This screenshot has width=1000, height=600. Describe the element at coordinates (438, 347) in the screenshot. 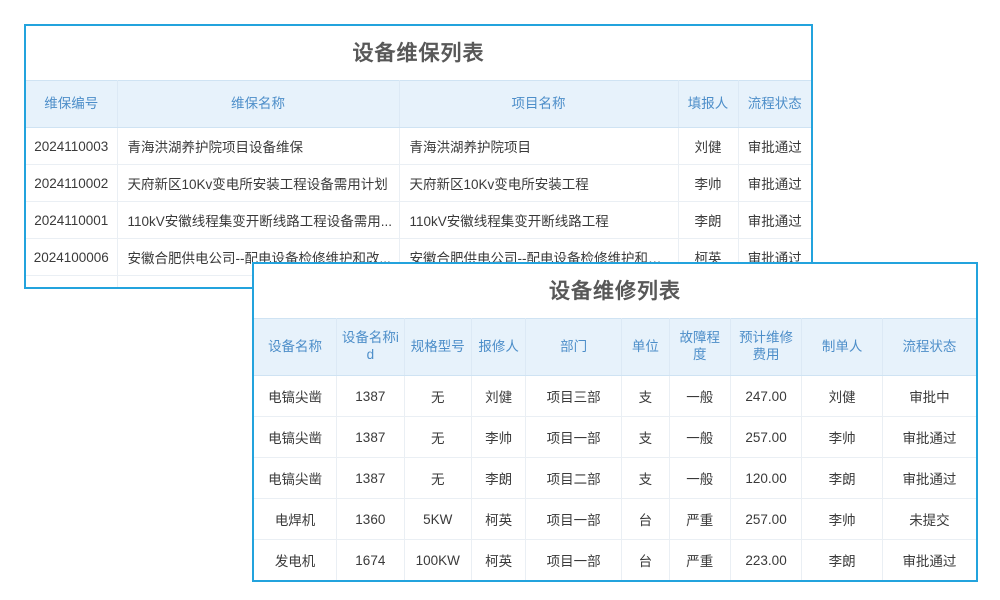

I see `column-header-spec-model: 规格型号` at that location.